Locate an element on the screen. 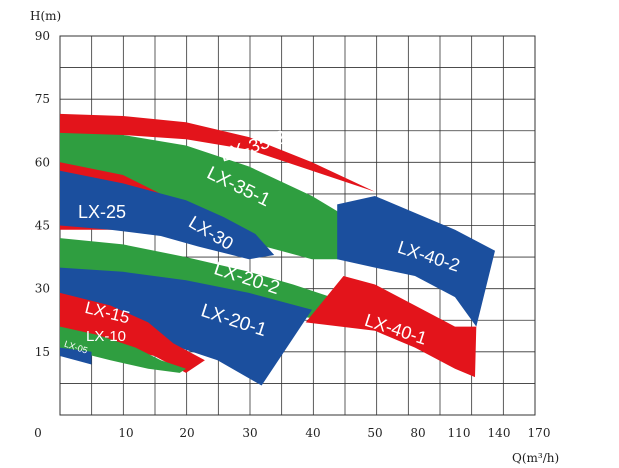 This screenshot has width=619, height=468. x-tick-label: 10 is located at coordinates (125, 433).